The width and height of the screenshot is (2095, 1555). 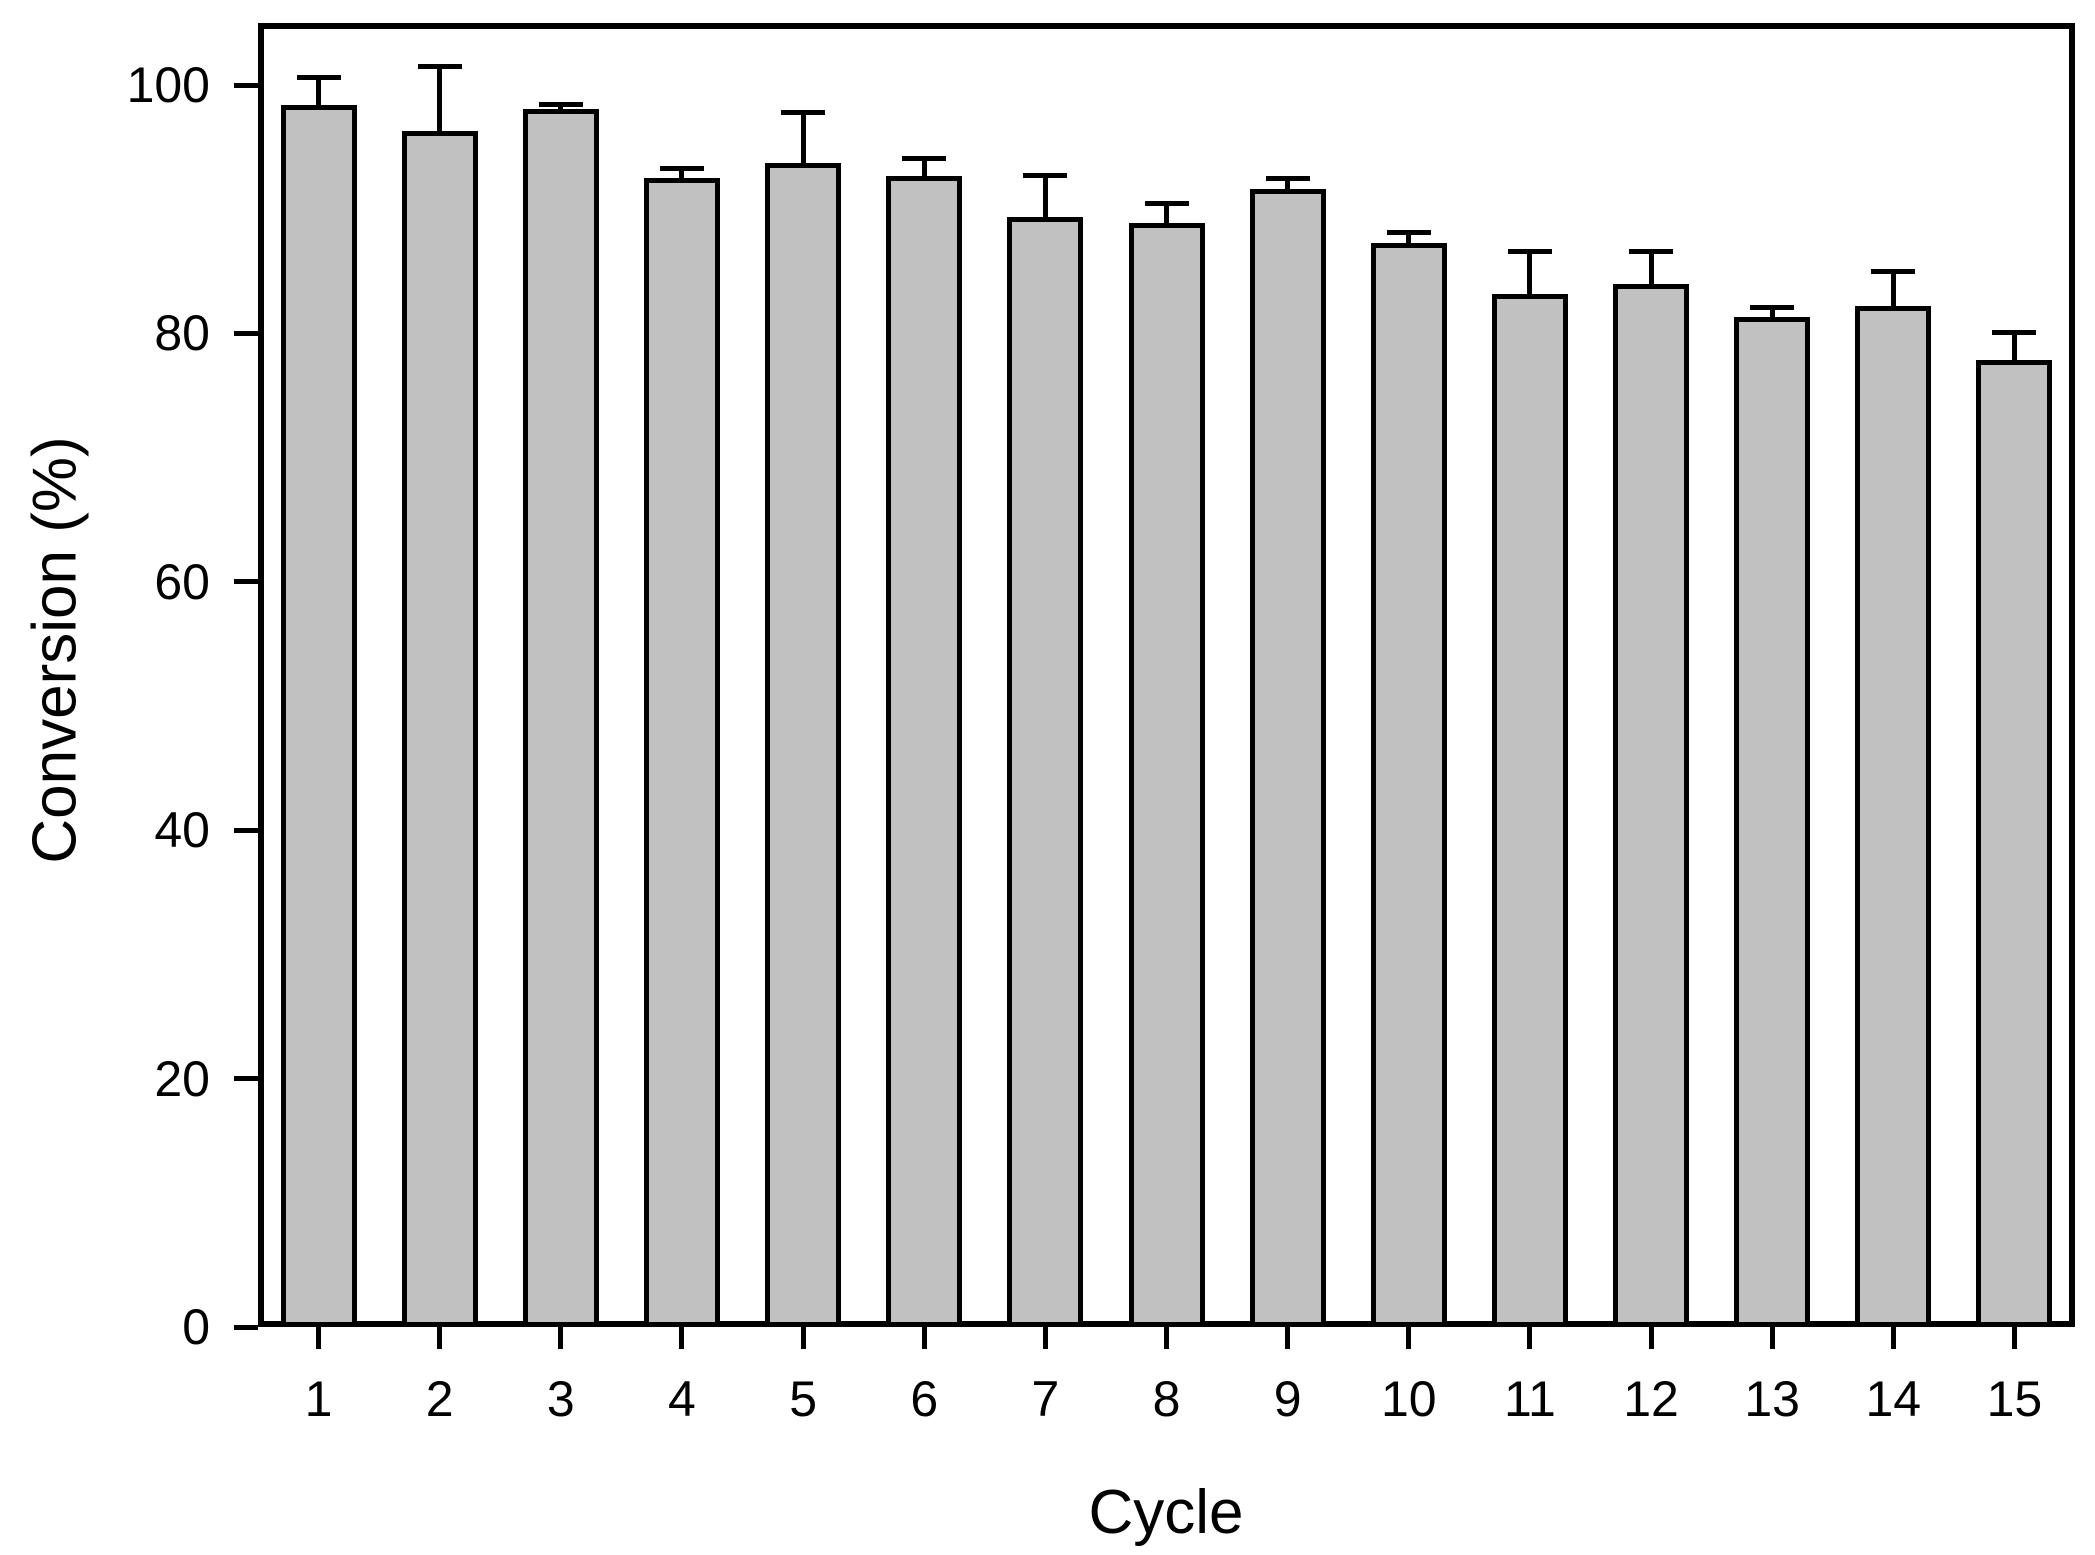 I want to click on y-axis-title: Conversion (%), so click(x=55, y=650).